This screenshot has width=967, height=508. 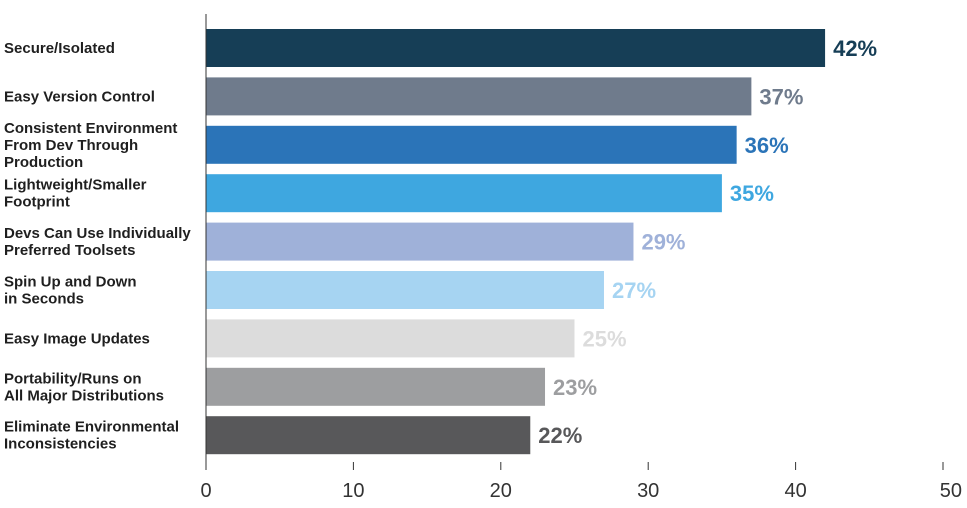 What do you see at coordinates (605, 338) in the screenshot?
I see `value-label-6: 25%` at bounding box center [605, 338].